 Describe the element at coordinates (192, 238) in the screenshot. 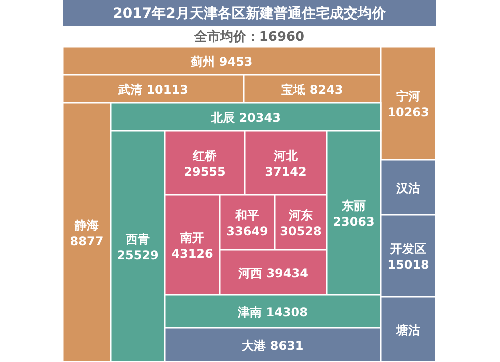

I see `category-label: 南开` at that location.